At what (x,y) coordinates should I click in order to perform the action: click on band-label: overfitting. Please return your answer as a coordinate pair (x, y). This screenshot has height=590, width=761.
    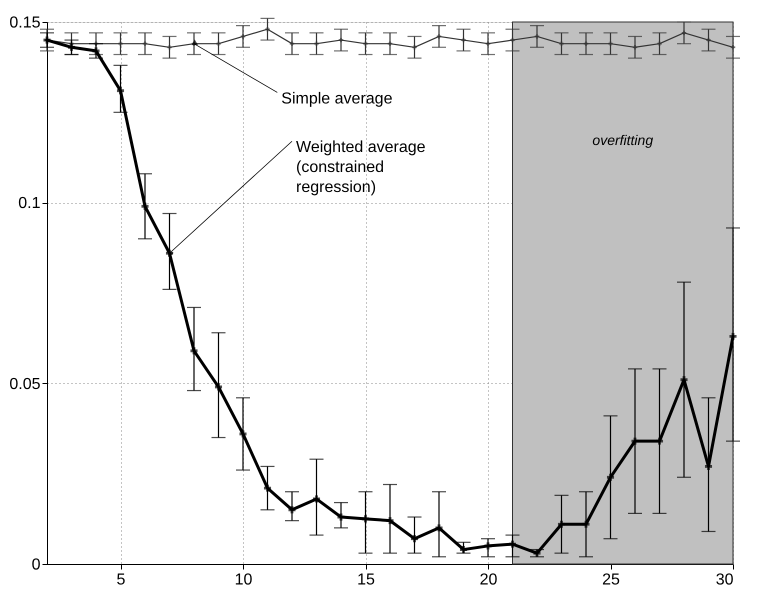
    Looking at the image, I should click on (623, 140).